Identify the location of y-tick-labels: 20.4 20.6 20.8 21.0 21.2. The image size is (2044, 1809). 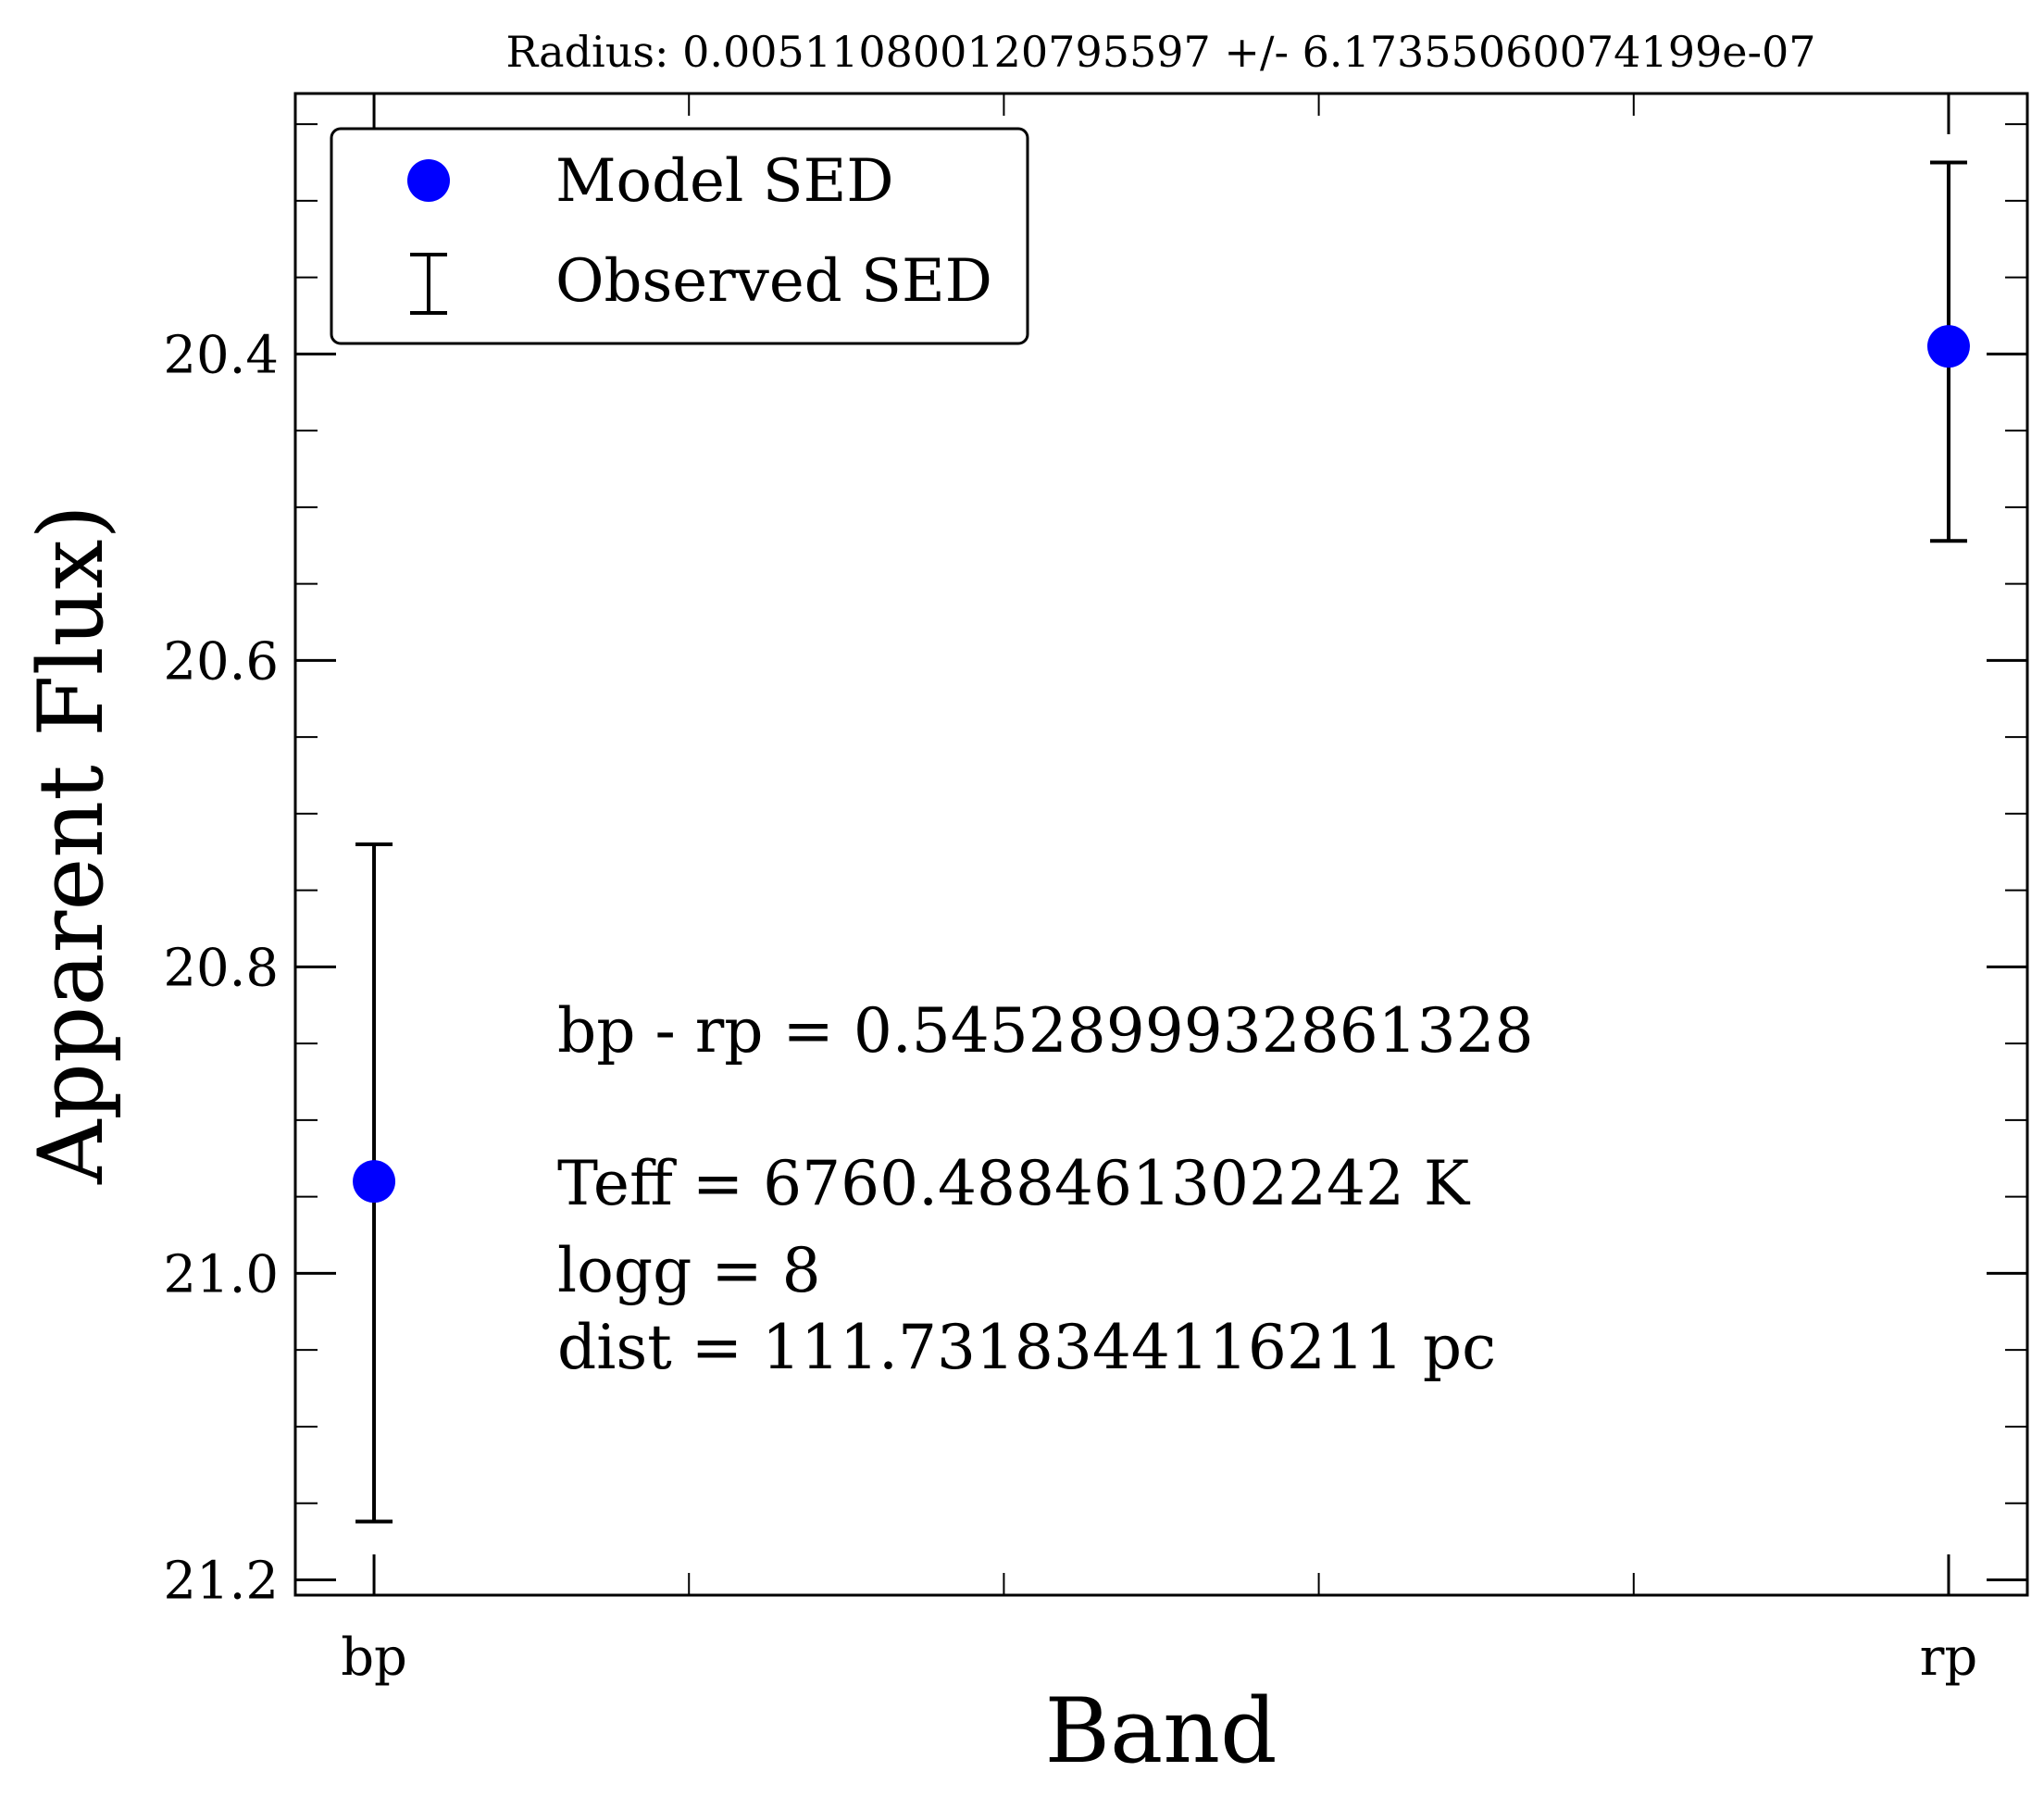
(221, 968).